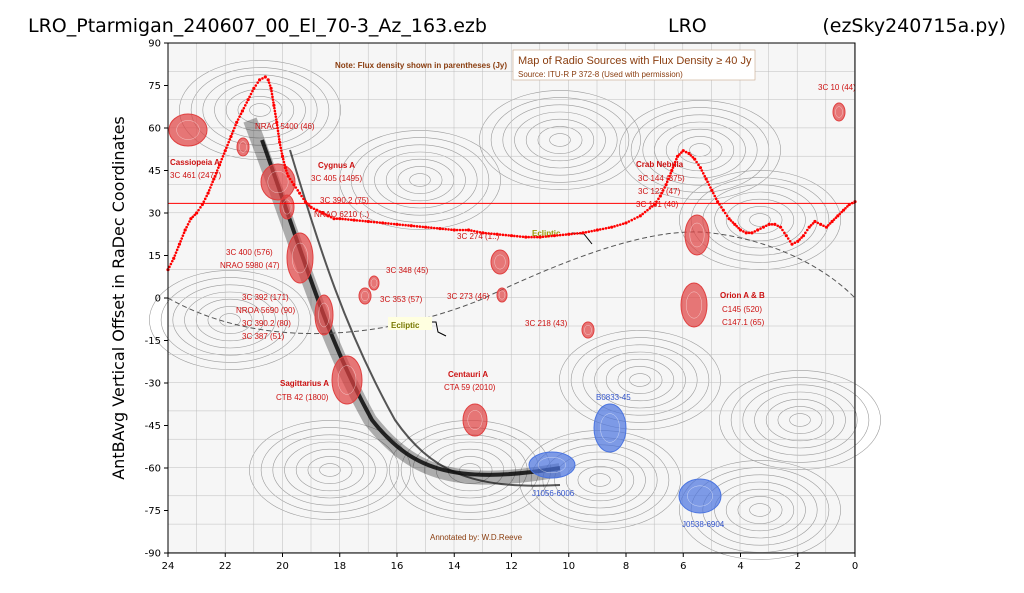  What do you see at coordinates (153, 341) in the screenshot?
I see `y-tick-label: -15` at bounding box center [153, 341].